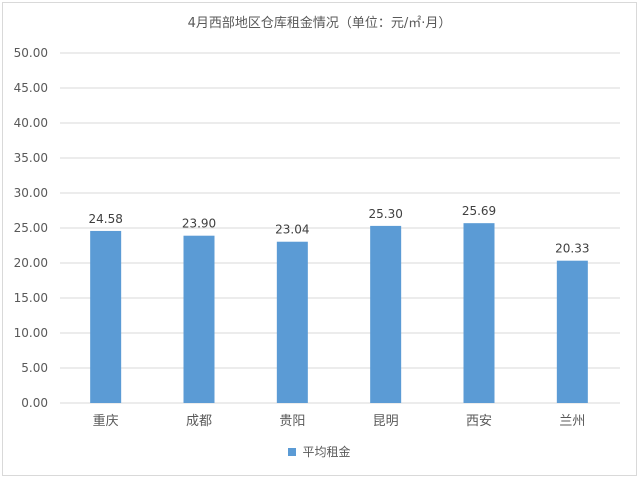  I want to click on x-tick-label: 重庆, so click(106, 421).